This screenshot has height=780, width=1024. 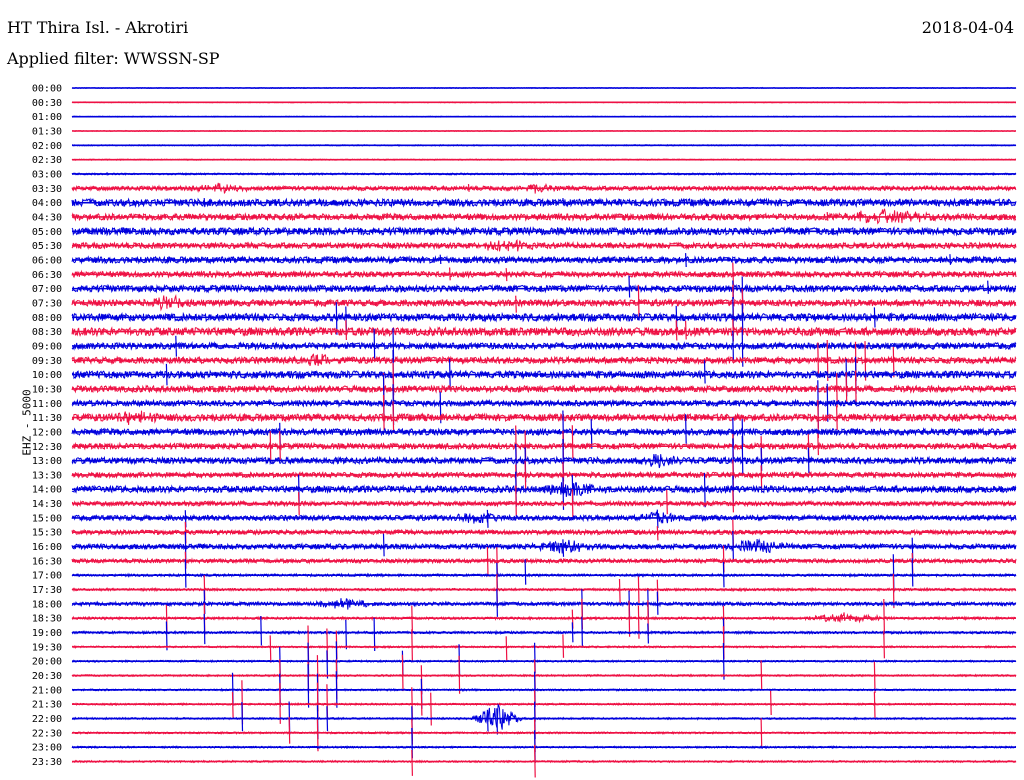 What do you see at coordinates (47, 576) in the screenshot?
I see `time-label: 17:00` at bounding box center [47, 576].